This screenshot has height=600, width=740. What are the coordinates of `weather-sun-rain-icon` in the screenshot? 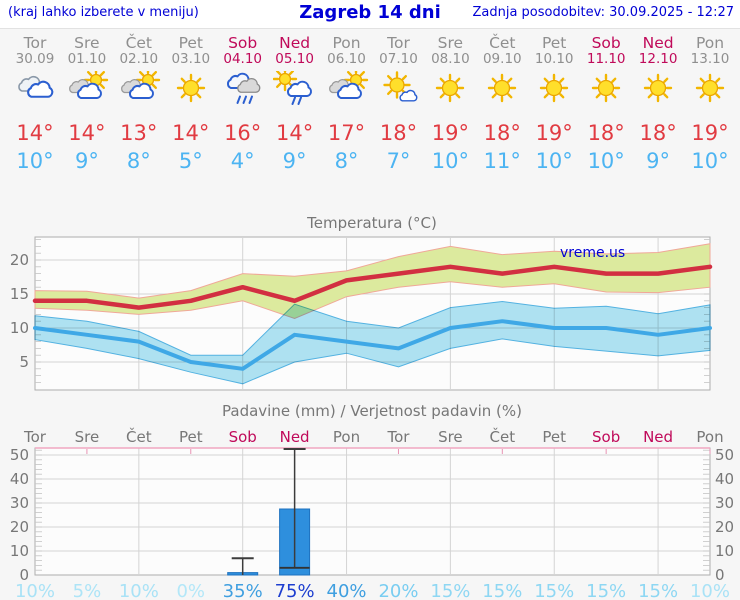 It's located at (294, 91).